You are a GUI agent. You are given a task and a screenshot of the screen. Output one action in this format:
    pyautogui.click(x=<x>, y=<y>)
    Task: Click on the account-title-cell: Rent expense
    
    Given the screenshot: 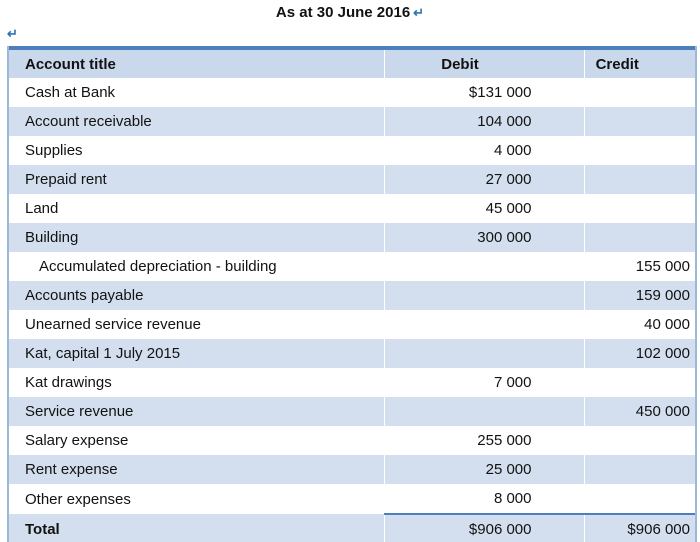 What is the action you would take?
    pyautogui.click(x=197, y=469)
    